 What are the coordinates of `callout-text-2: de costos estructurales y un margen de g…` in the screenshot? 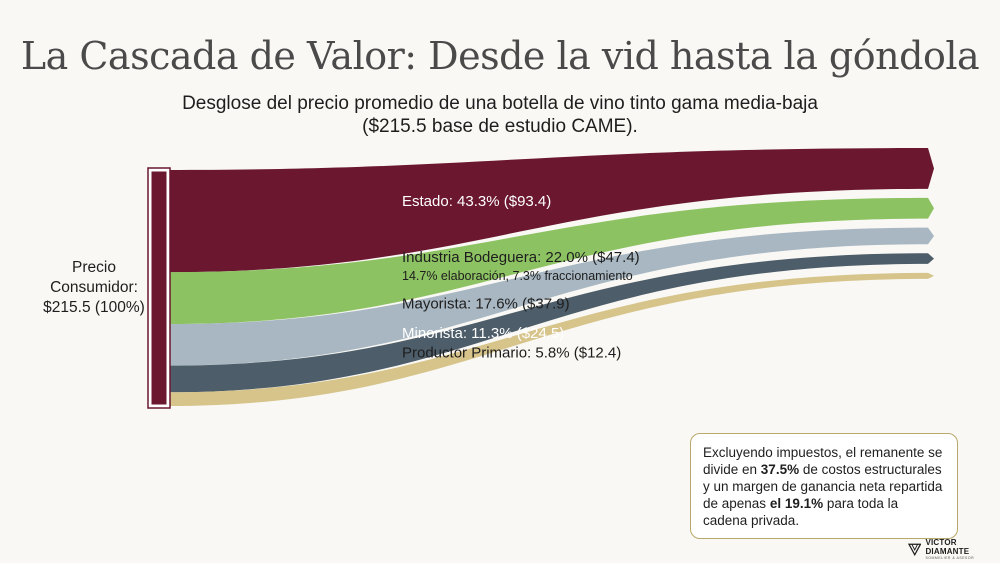 It's located at (823, 486).